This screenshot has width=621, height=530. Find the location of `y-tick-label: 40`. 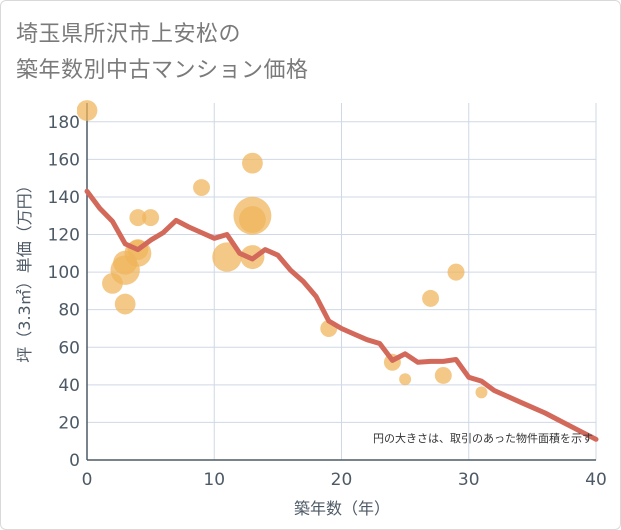

y-tick-label: 40 is located at coordinates (69, 386).